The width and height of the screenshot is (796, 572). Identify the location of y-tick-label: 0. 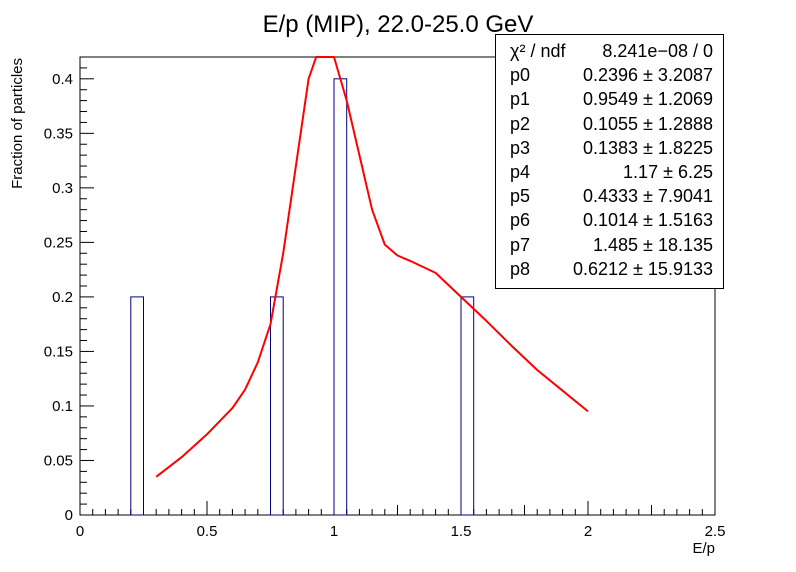
(69, 515).